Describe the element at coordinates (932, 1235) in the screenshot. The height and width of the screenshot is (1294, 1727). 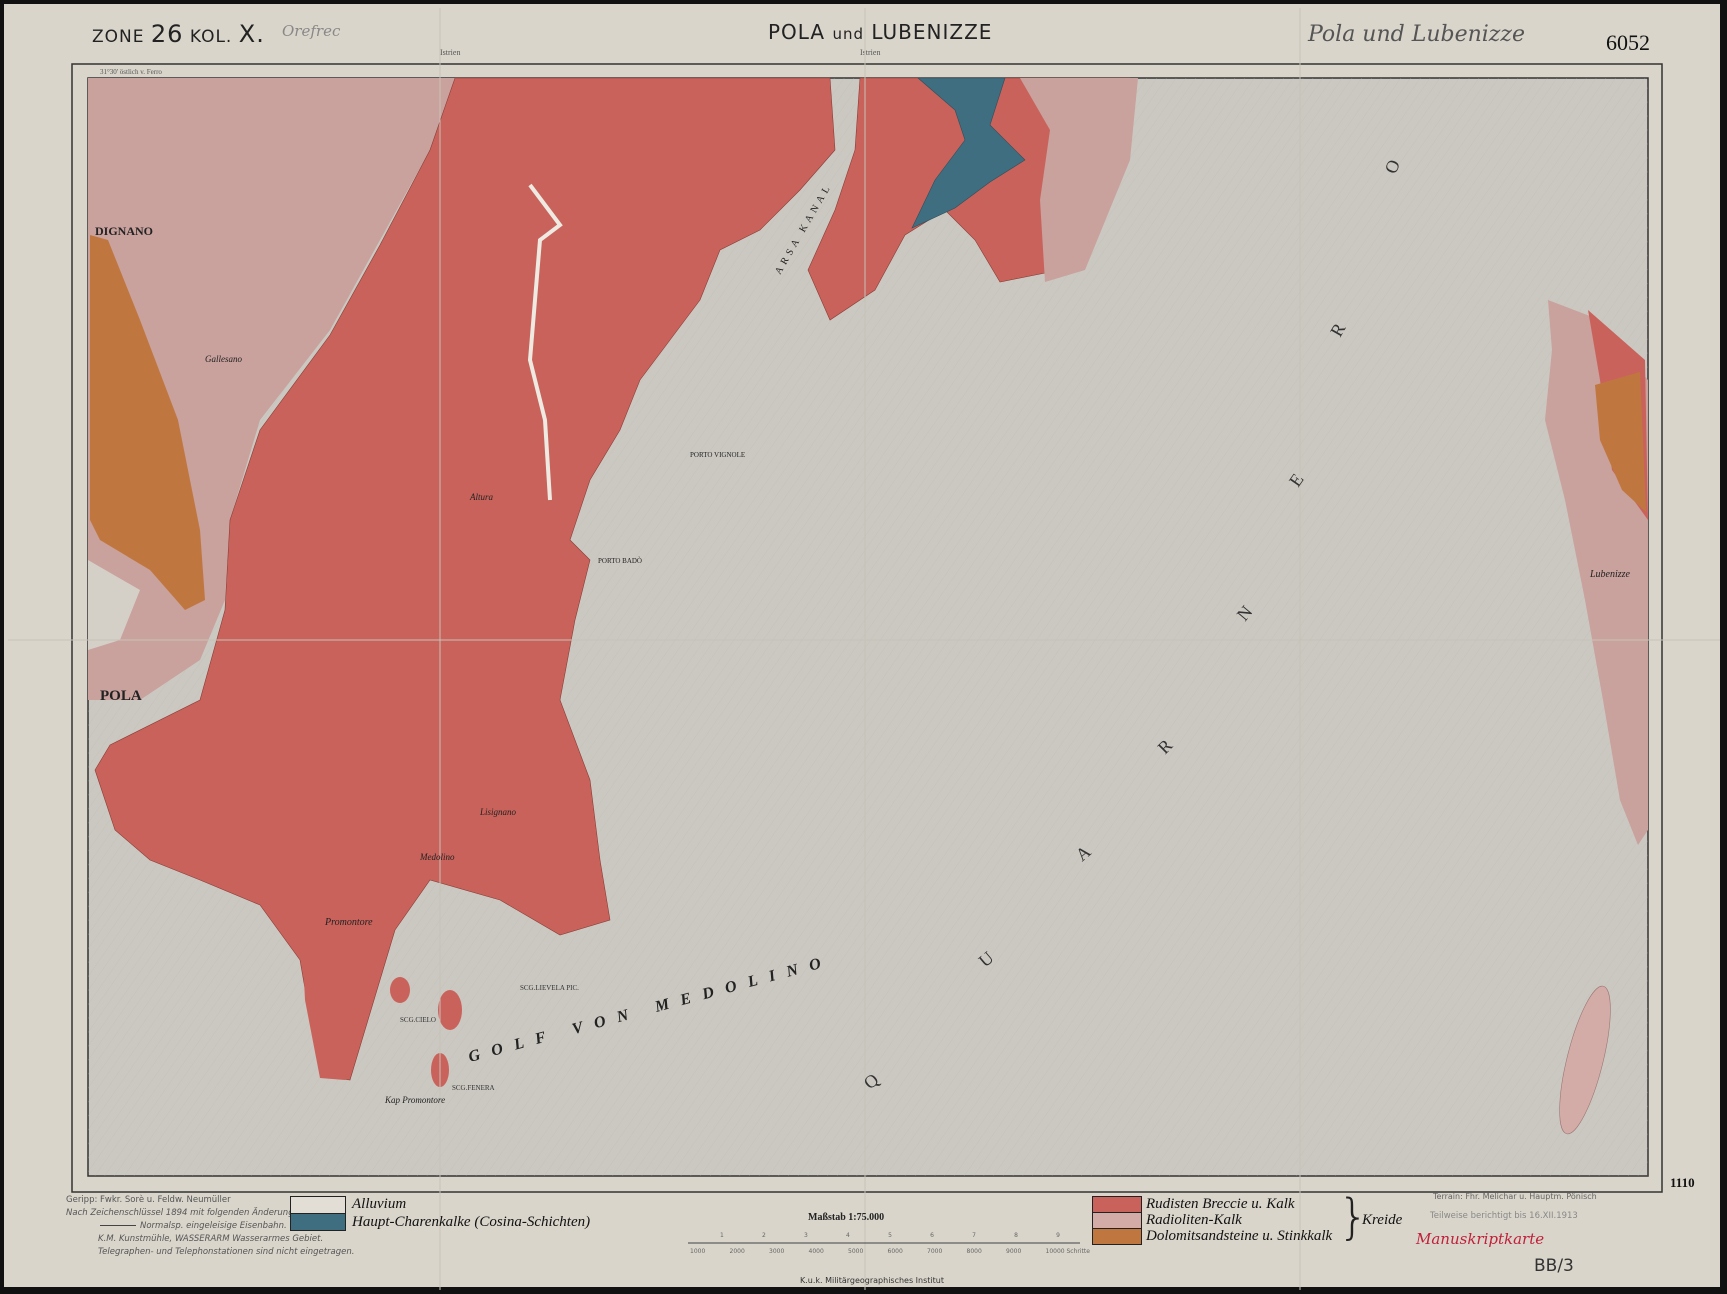
I see `scale-km-tick: 6` at that location.